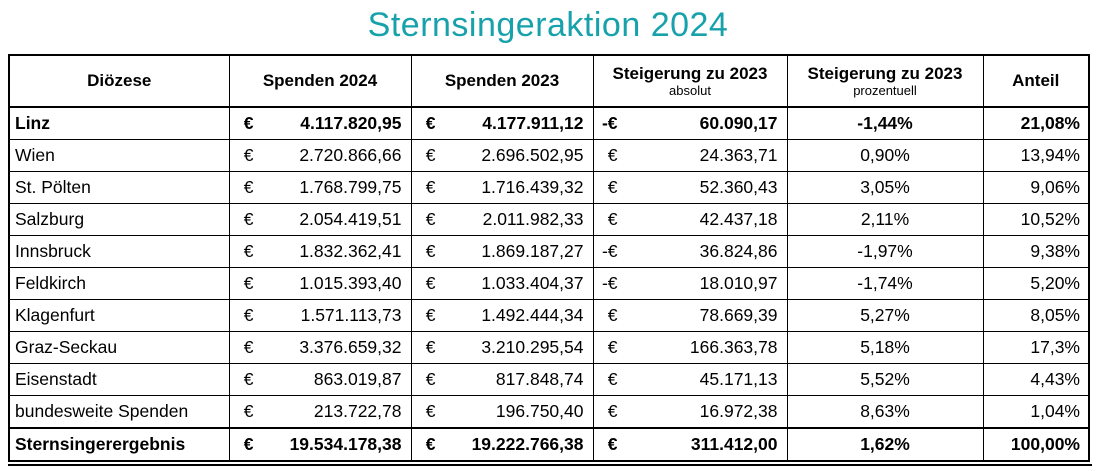 This screenshot has height=471, width=1096. Describe the element at coordinates (320, 219) in the screenshot. I see `spenden-2024-cell: € 2.054.419,51` at that location.